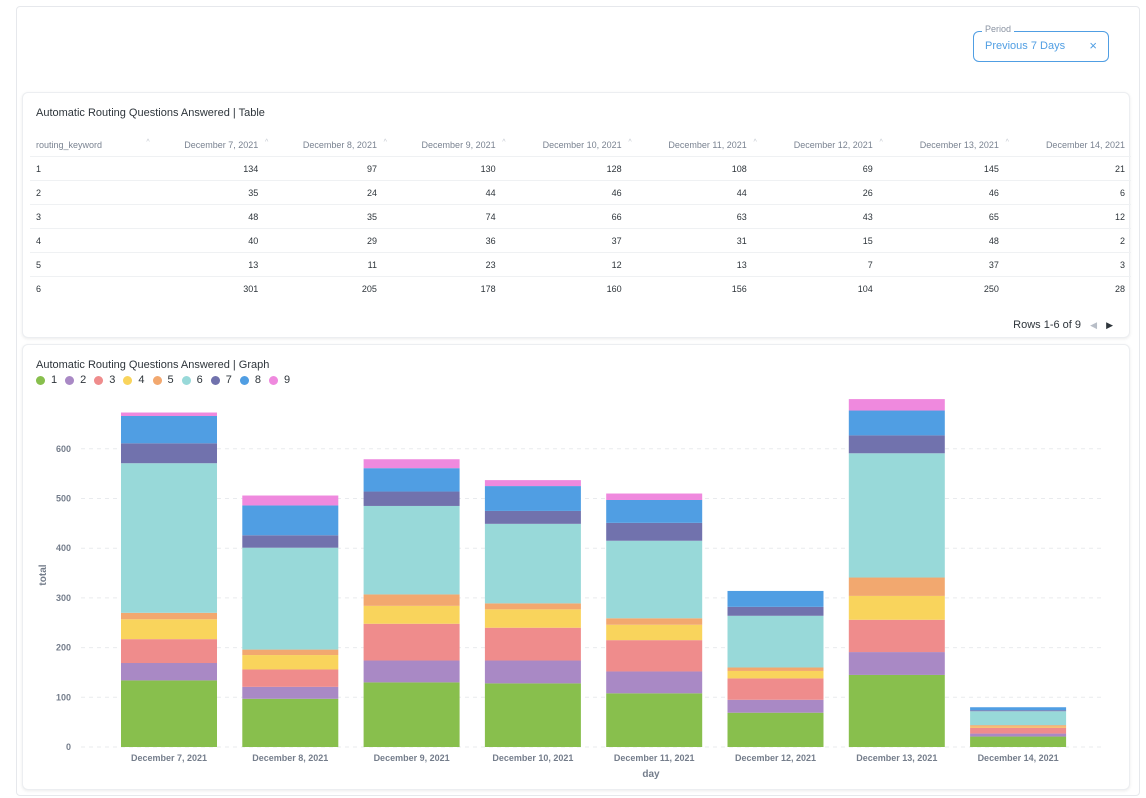  What do you see at coordinates (692, 145) in the screenshot?
I see `column-header: December 11, 2021 ^` at bounding box center [692, 145].